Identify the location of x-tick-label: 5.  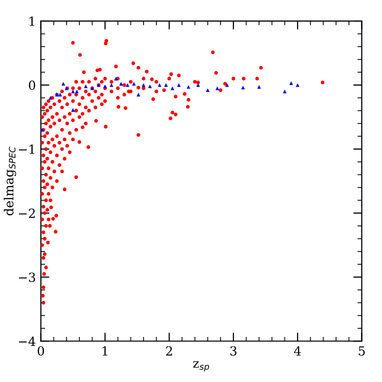
(361, 351).